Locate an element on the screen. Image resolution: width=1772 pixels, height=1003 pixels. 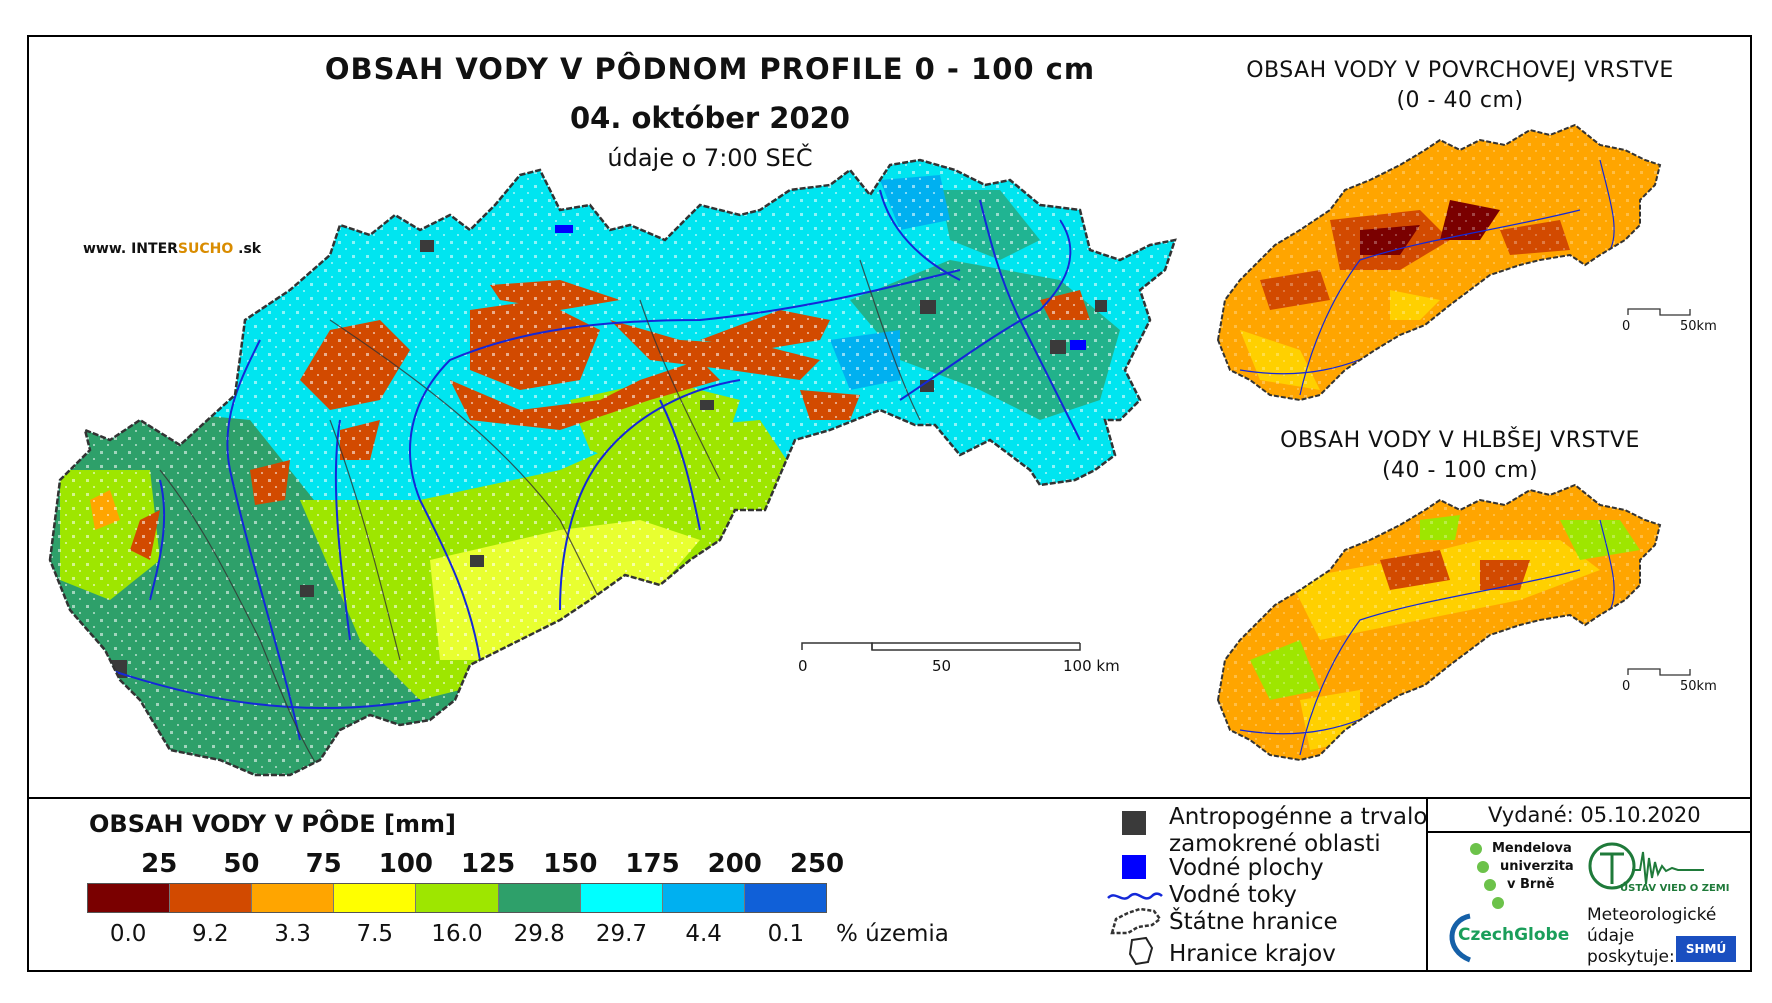
percent-value-1: 0.0 is located at coordinates (128, 934).